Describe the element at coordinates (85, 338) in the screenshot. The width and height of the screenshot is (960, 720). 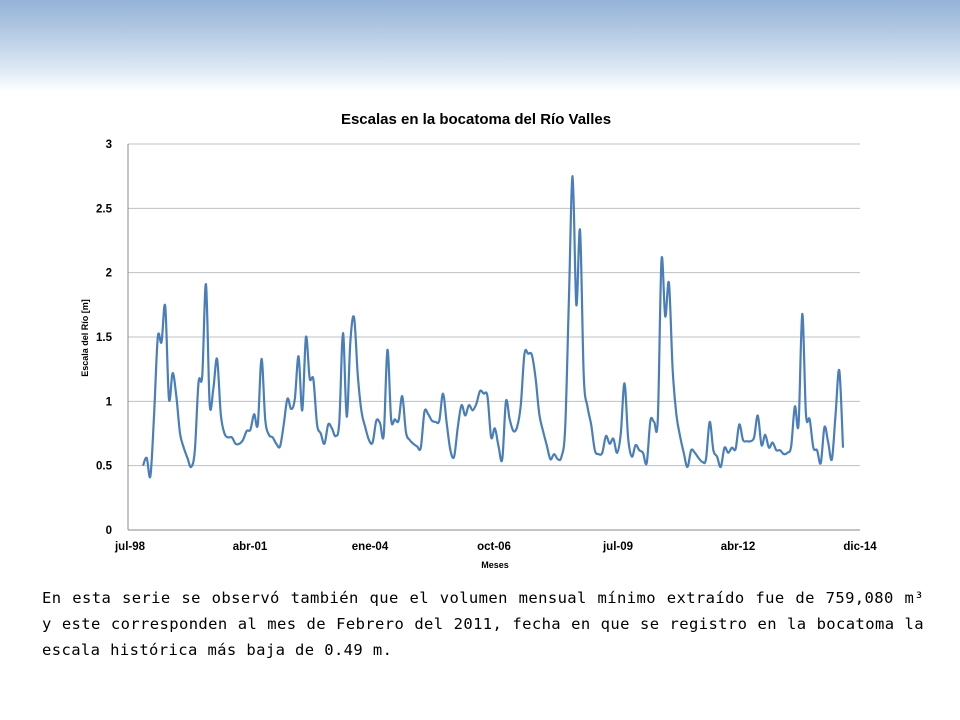
I see `y-axis-title: Escala del Río [m]` at that location.